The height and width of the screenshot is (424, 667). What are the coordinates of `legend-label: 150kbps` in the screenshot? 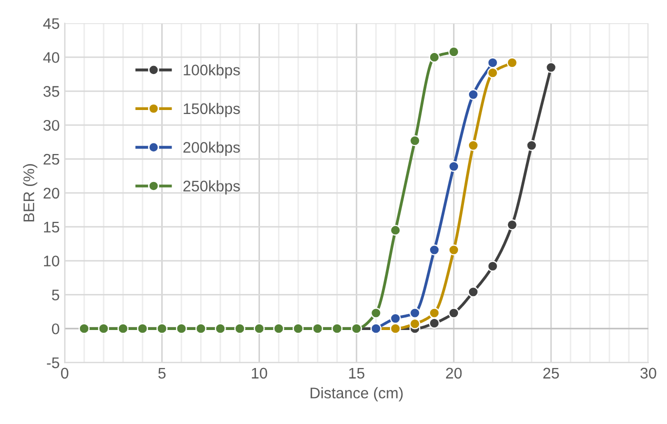 It's located at (212, 110).